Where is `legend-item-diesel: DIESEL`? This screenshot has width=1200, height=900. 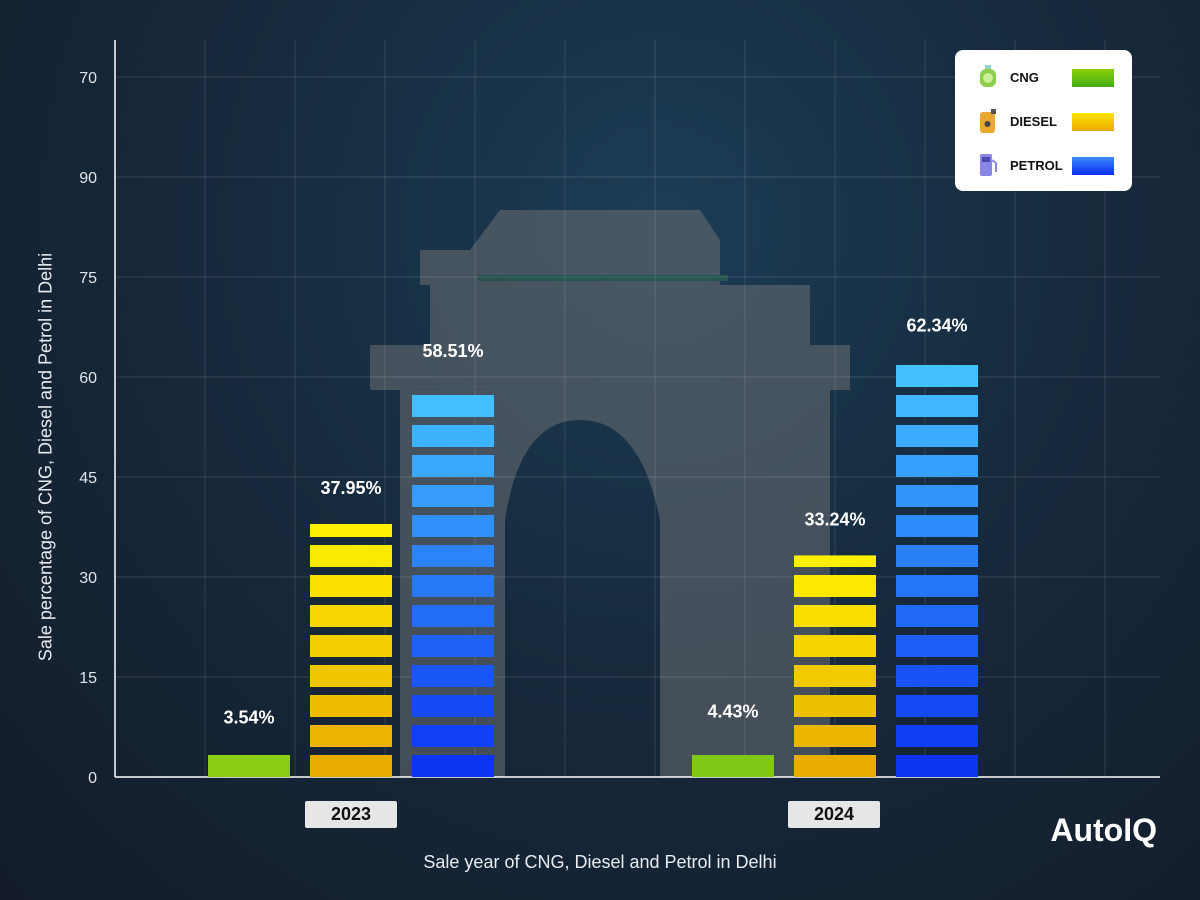 legend-item-diesel: DIESEL is located at coordinates (1043, 121).